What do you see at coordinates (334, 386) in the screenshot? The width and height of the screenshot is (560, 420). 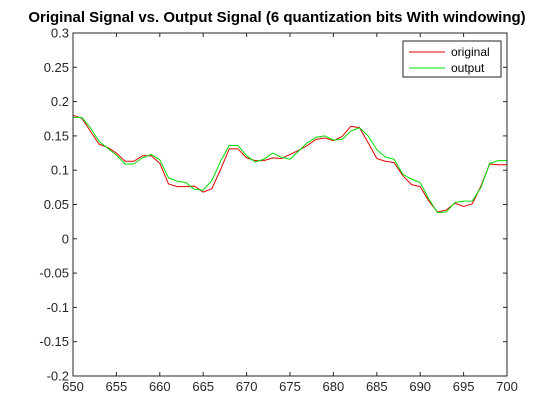 I see `x-tick-label: 680` at bounding box center [334, 386].